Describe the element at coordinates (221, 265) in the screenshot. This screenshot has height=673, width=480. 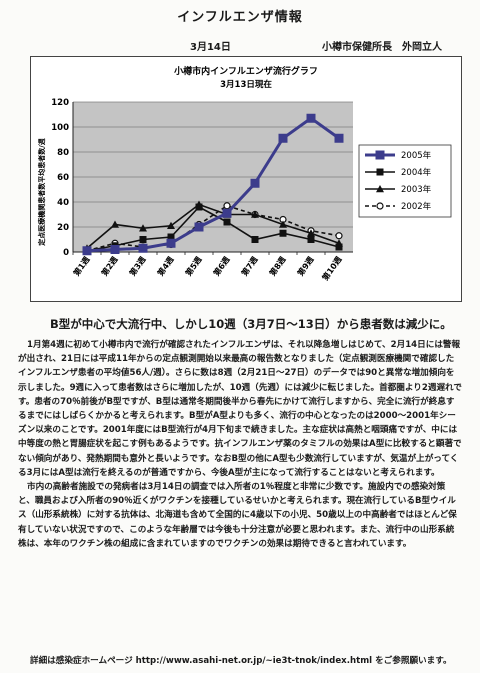
I see `x-tick-label: 第6週` at that location.